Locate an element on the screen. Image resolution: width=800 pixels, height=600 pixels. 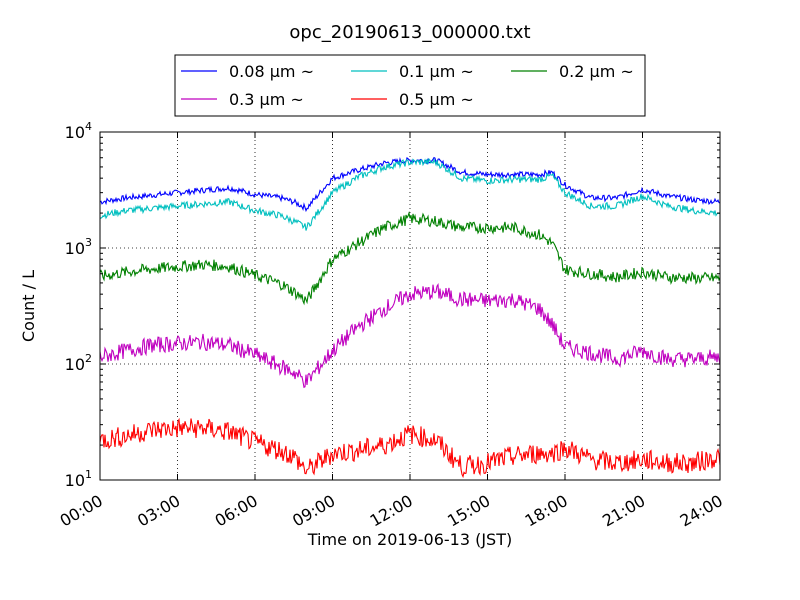
legend-label: 0.08 µm ~ is located at coordinates (271, 71).